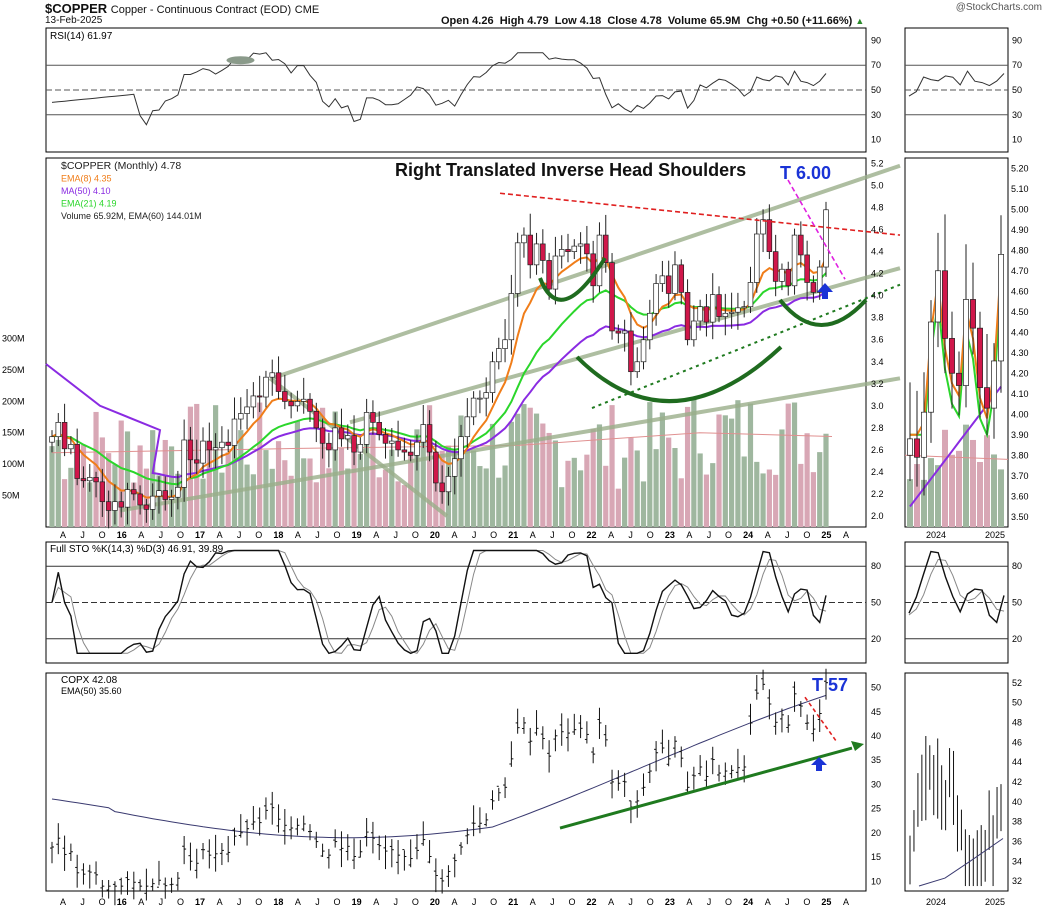 The image size is (1050, 910). What do you see at coordinates (1020, 455) in the screenshot?
I see `zoom-price-tick-label: 3.80` at bounding box center [1020, 455].